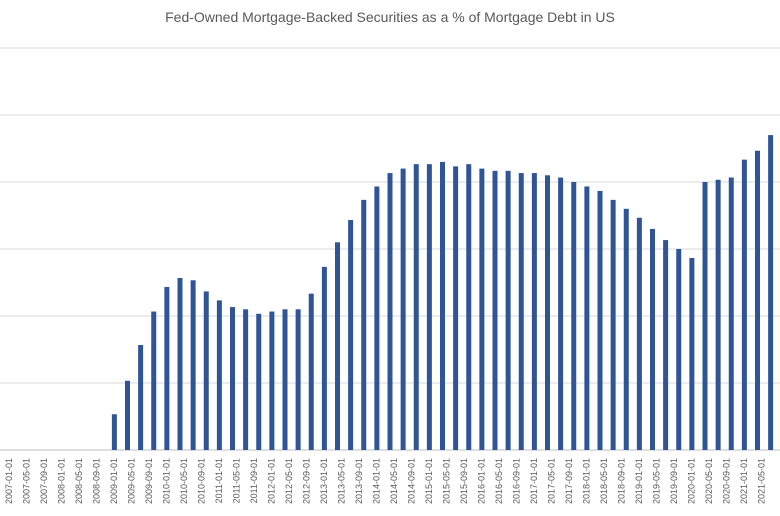 The height and width of the screenshot is (516, 780). What do you see at coordinates (586, 481) in the screenshot?
I see `x-tick-label: 2018-01-01` at bounding box center [586, 481].